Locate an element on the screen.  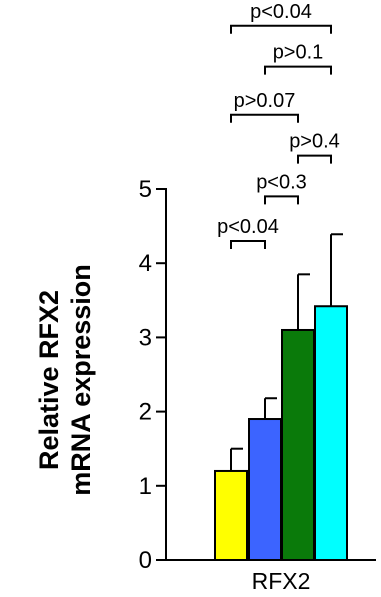
y-tick-label: 3 is located at coordinates (145, 337).